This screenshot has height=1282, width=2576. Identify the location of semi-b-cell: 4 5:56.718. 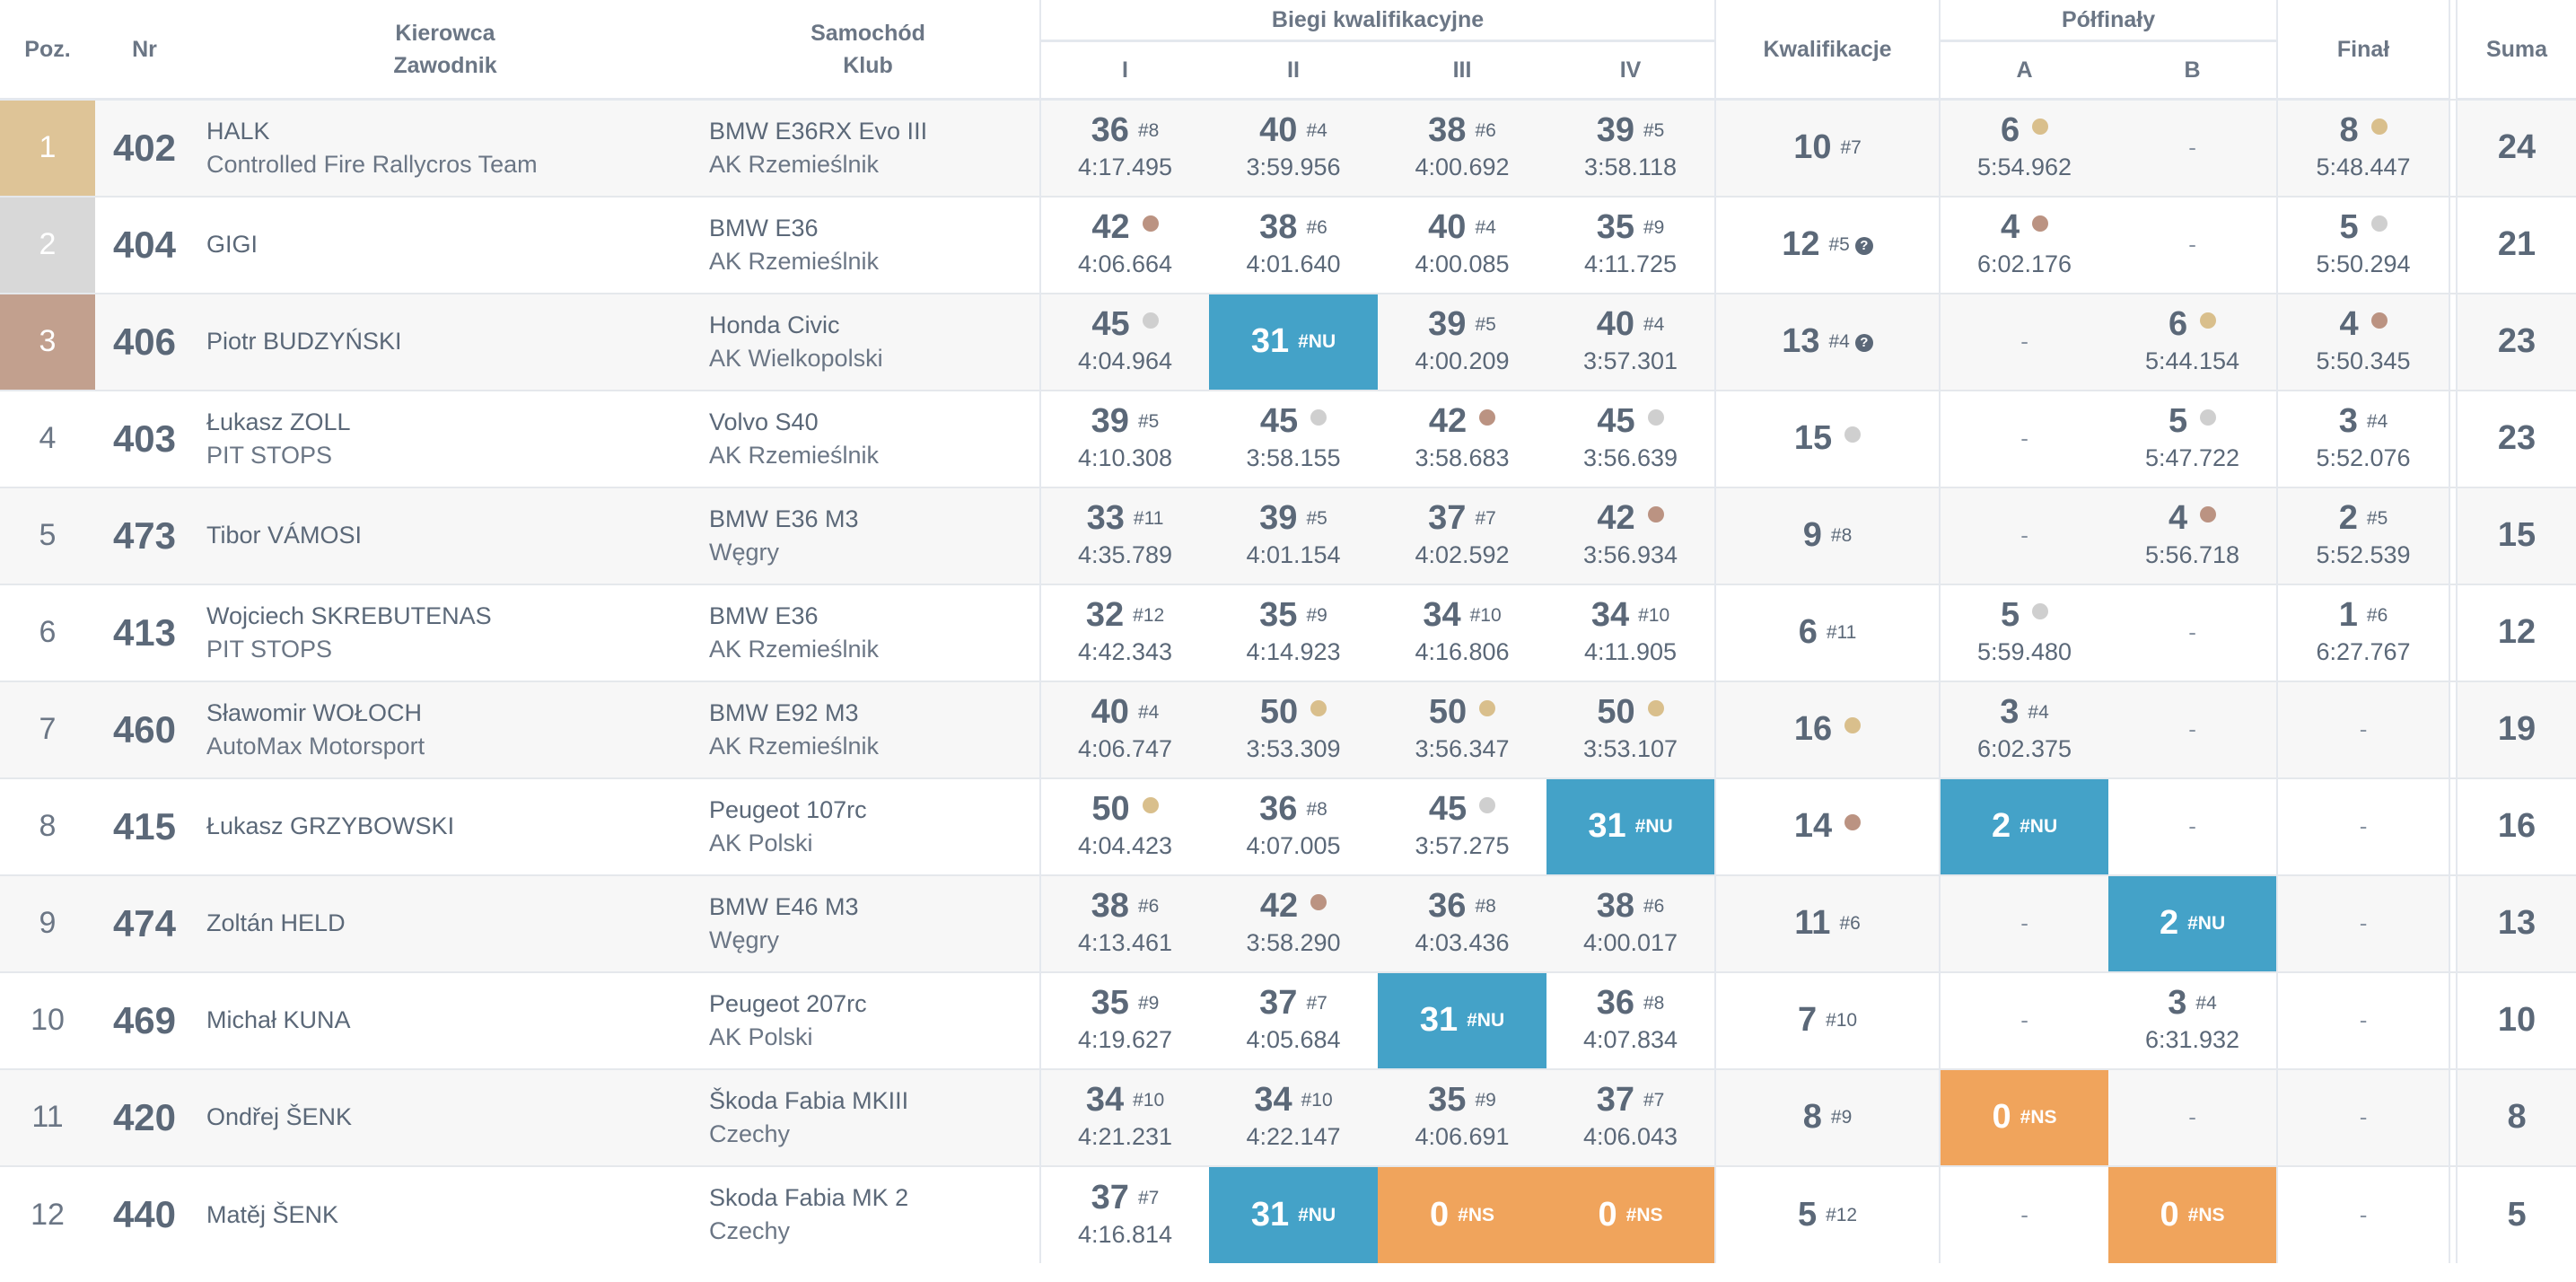
(2193, 535).